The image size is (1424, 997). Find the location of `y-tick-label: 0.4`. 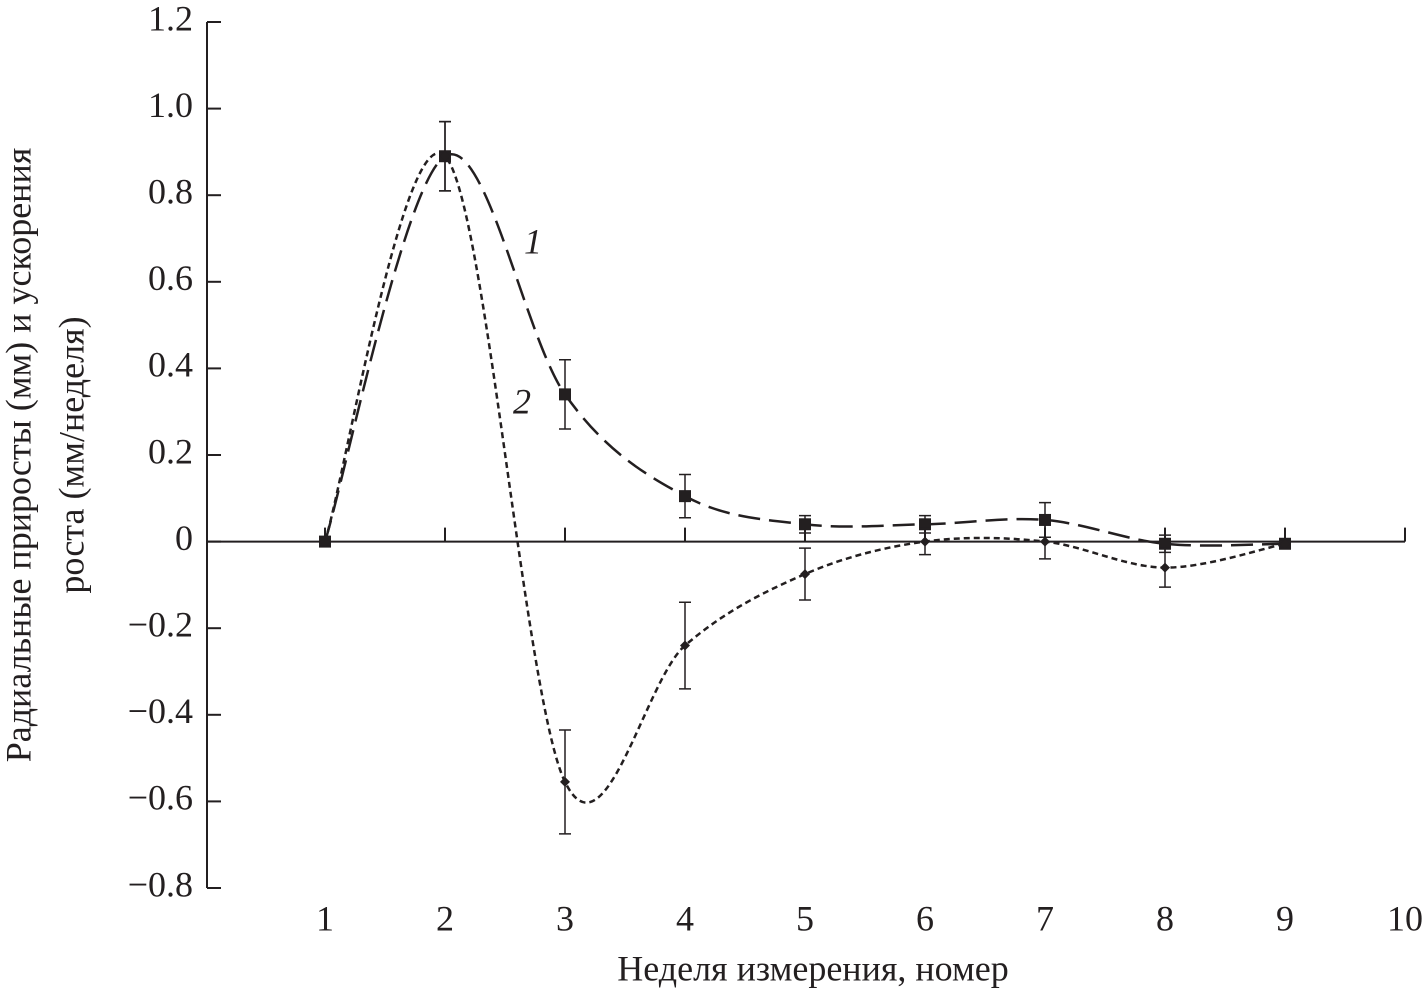

y-tick-label: 0.4 is located at coordinates (170, 365).